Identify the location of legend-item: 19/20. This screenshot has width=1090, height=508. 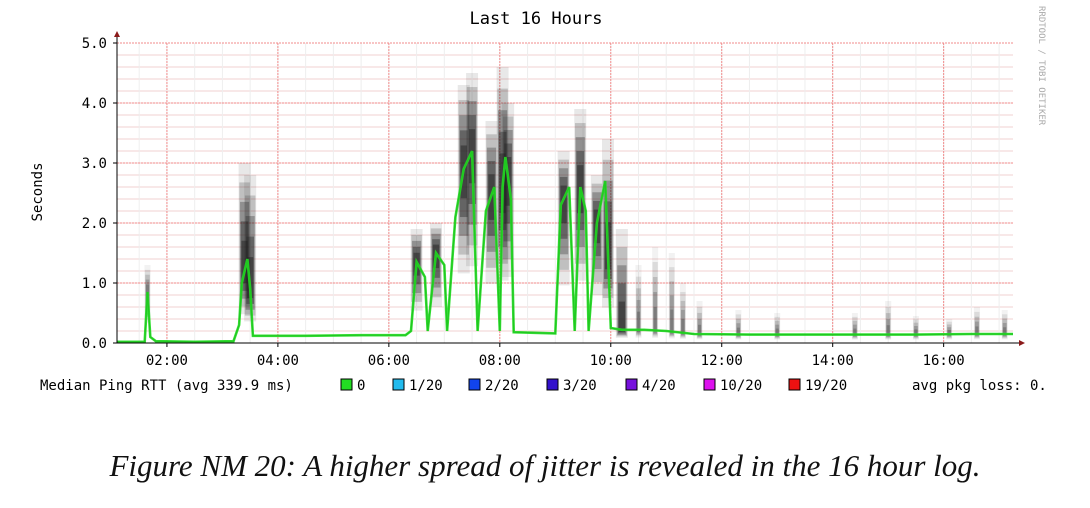
(817, 386).